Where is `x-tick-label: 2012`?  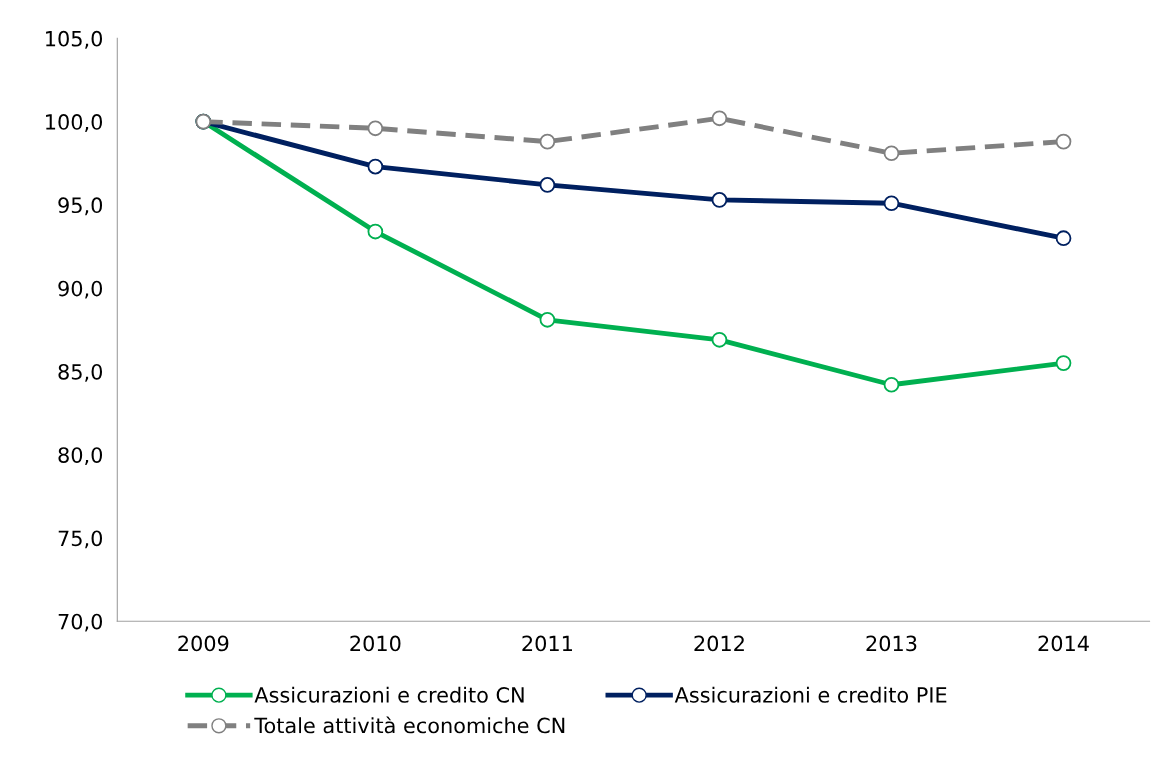 x-tick-label: 2012 is located at coordinates (719, 643).